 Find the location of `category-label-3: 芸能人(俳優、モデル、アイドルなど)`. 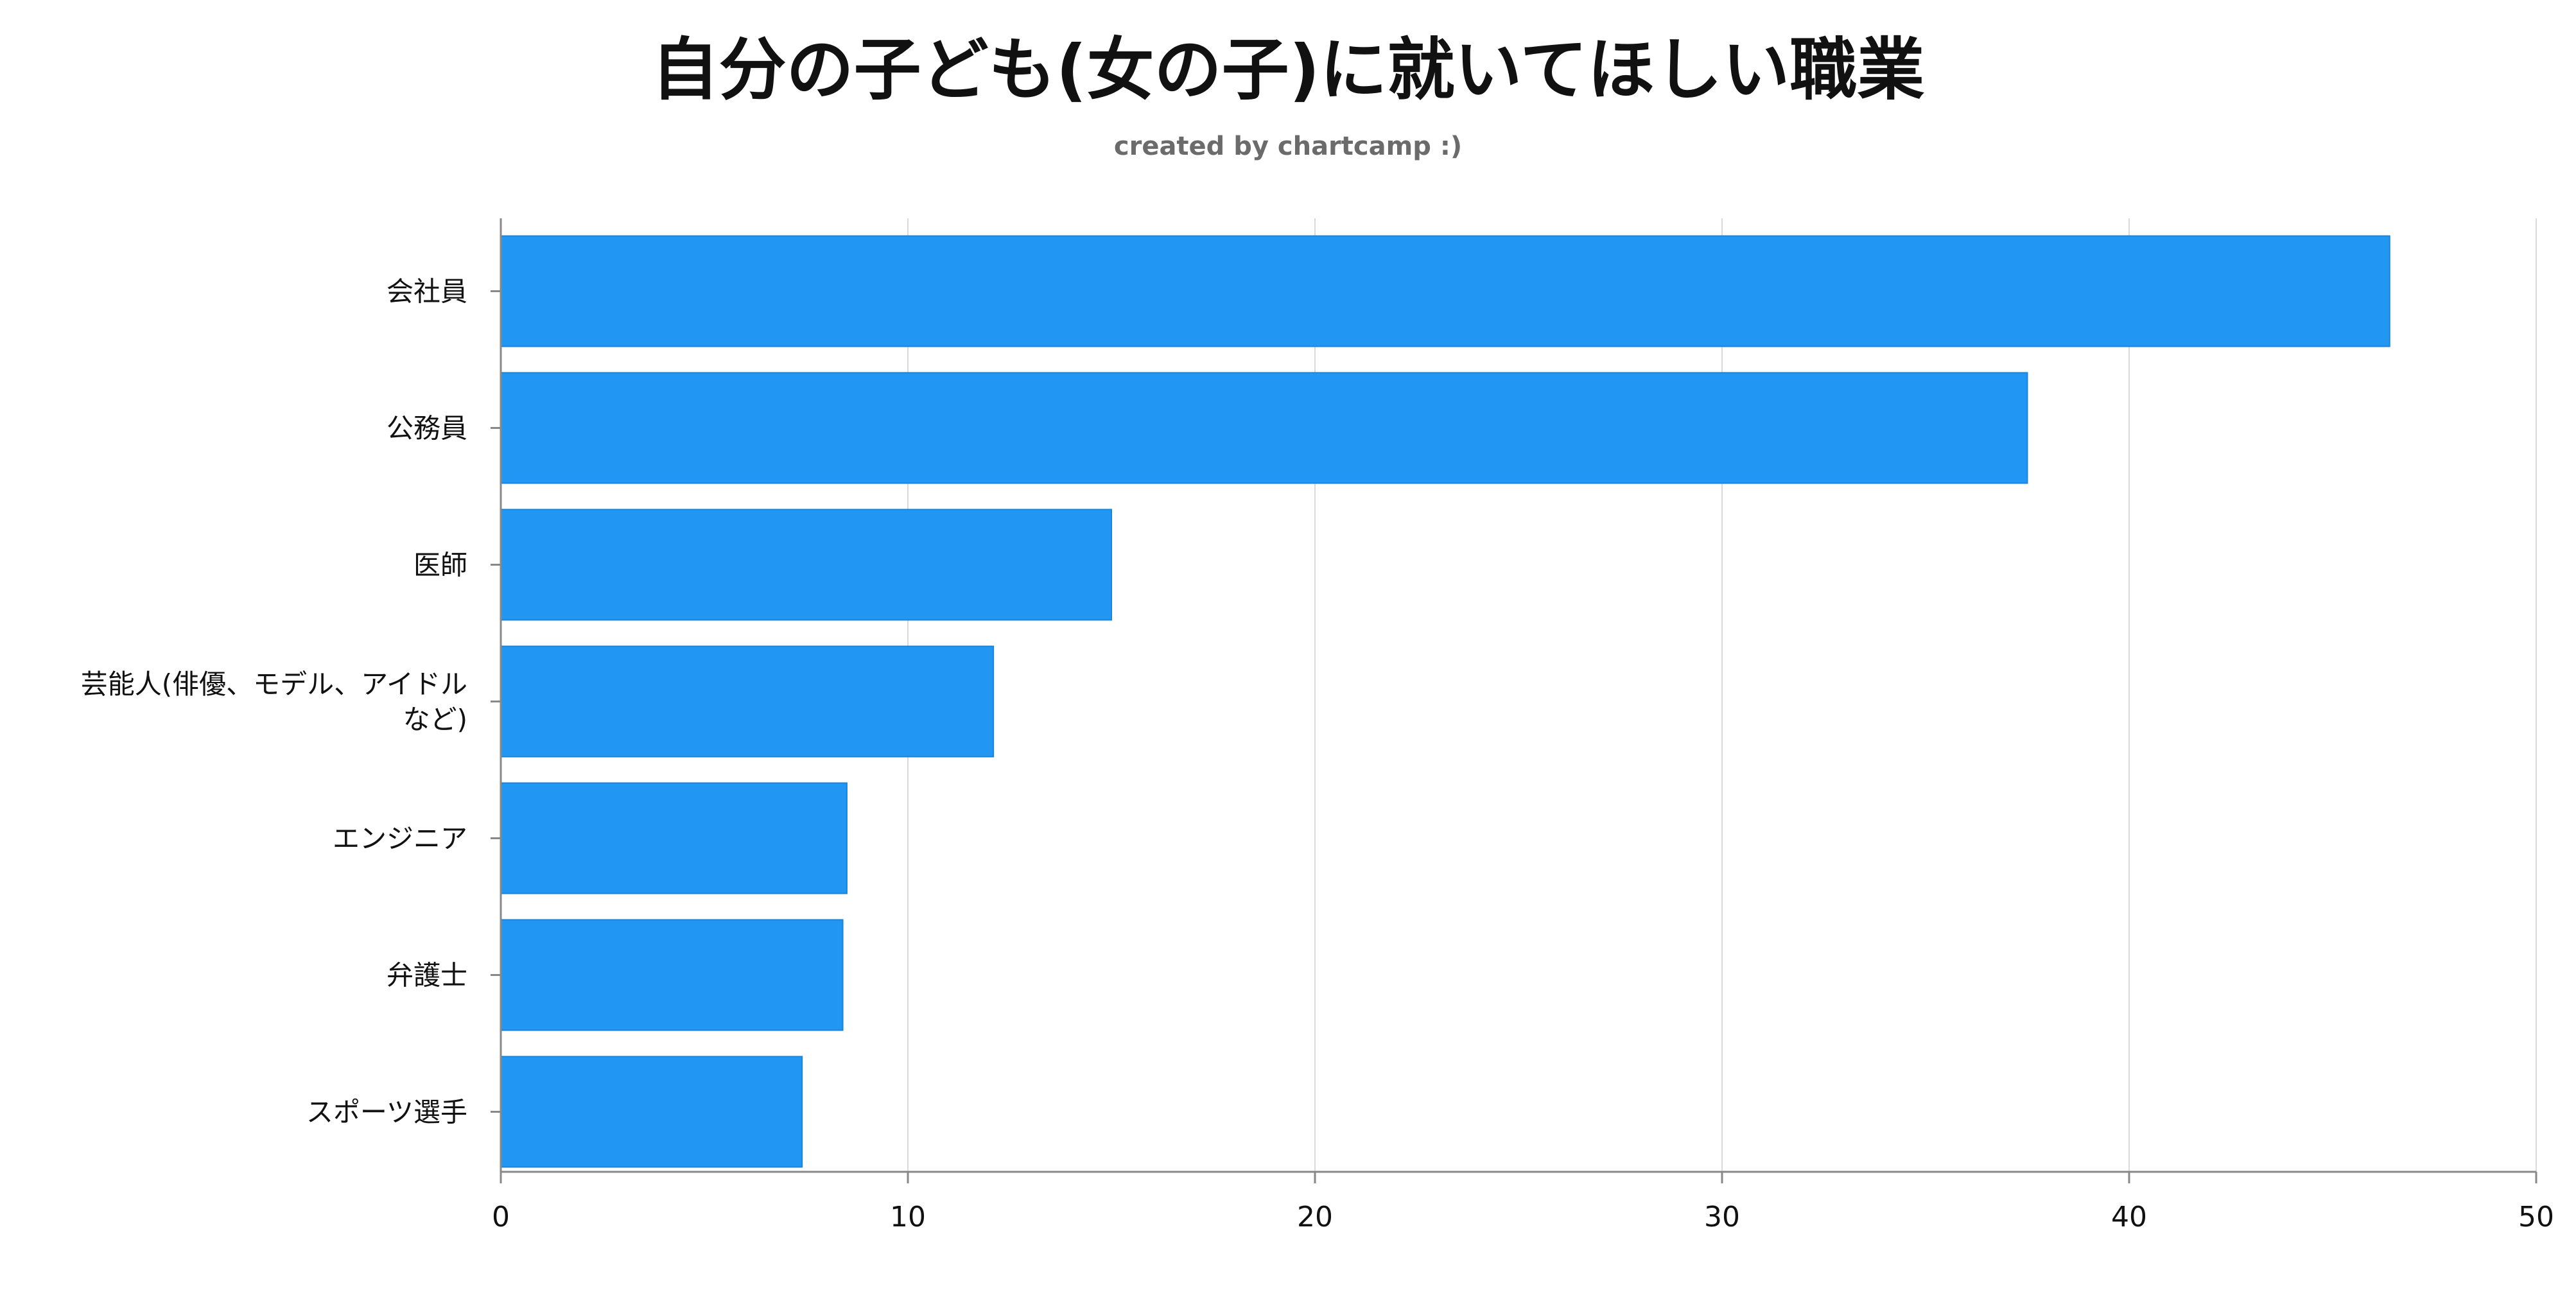

category-label-3: 芸能人(俳優、モデル、アイドルなど) is located at coordinates (274, 701).